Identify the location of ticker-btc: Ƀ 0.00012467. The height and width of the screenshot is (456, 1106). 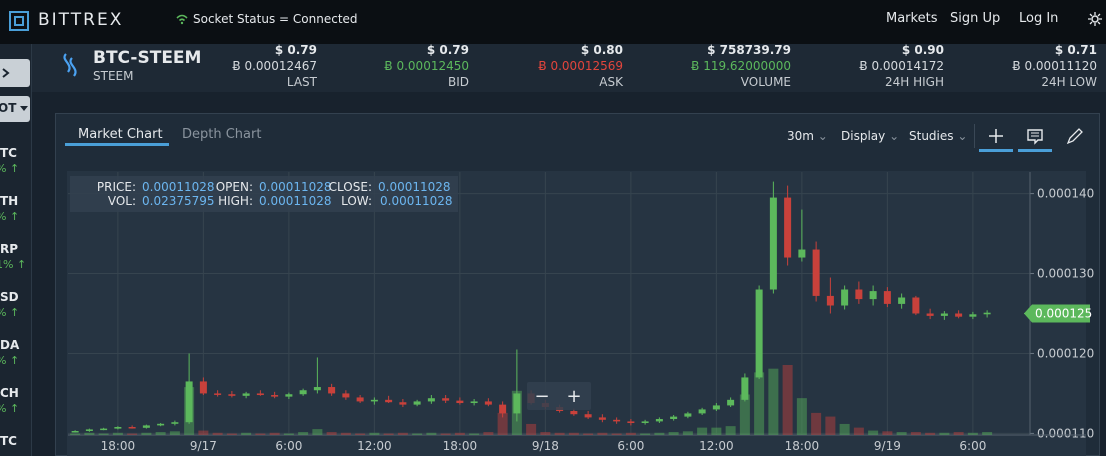
(274, 66).